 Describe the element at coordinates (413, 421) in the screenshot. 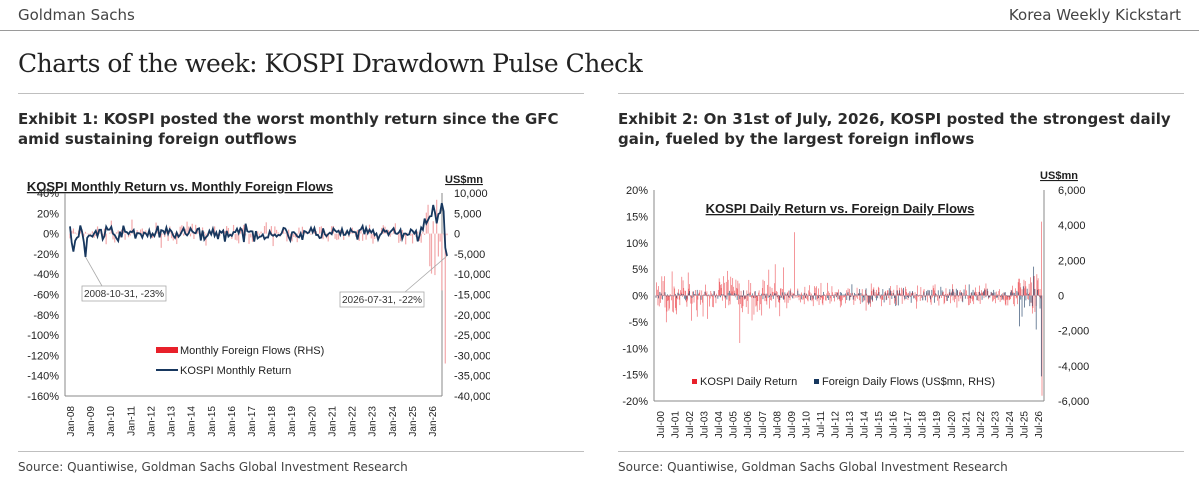

I see `chart1-x-tick-label: Jan-25` at that location.